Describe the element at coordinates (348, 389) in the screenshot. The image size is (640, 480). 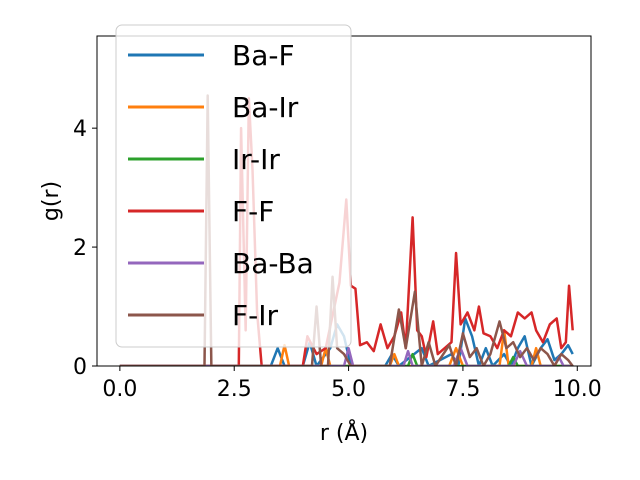
I see `x-tick-label: 5.0` at that location.